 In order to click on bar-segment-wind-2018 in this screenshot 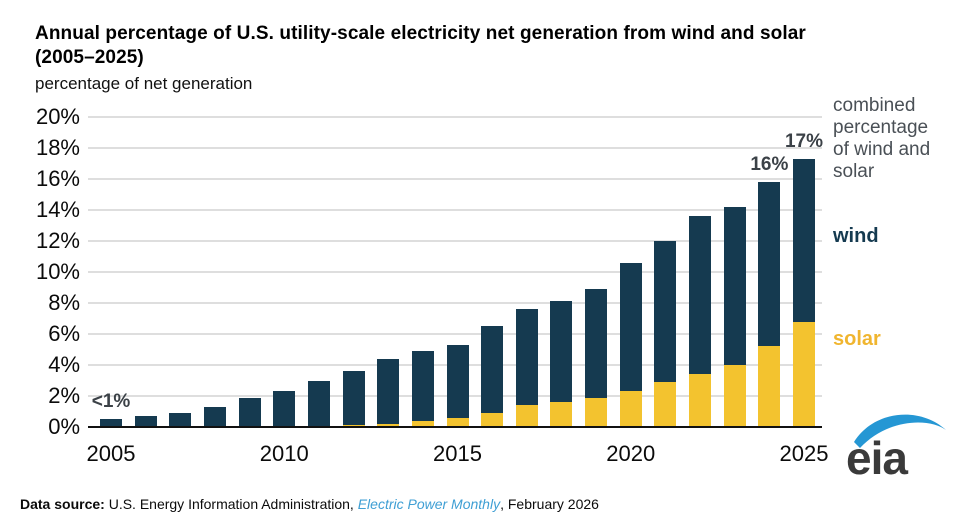, I will do `click(561, 352)`.